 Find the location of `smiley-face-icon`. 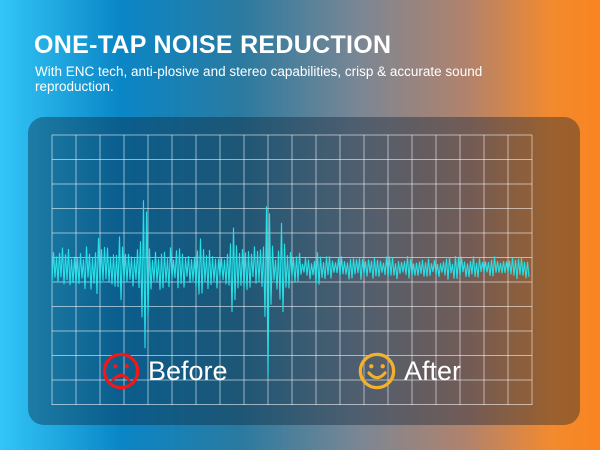

smiley-face-icon is located at coordinates (377, 371).